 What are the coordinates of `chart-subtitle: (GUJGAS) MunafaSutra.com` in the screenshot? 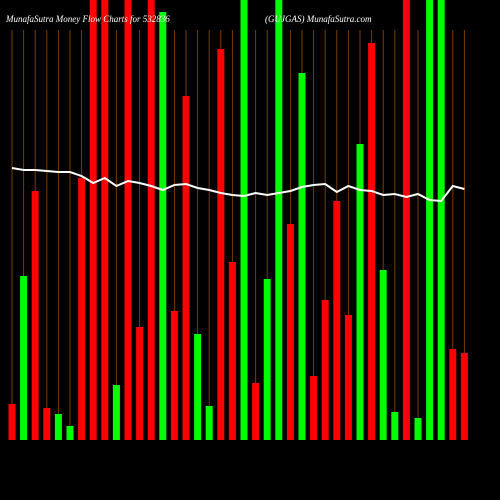 It's located at (318, 19).